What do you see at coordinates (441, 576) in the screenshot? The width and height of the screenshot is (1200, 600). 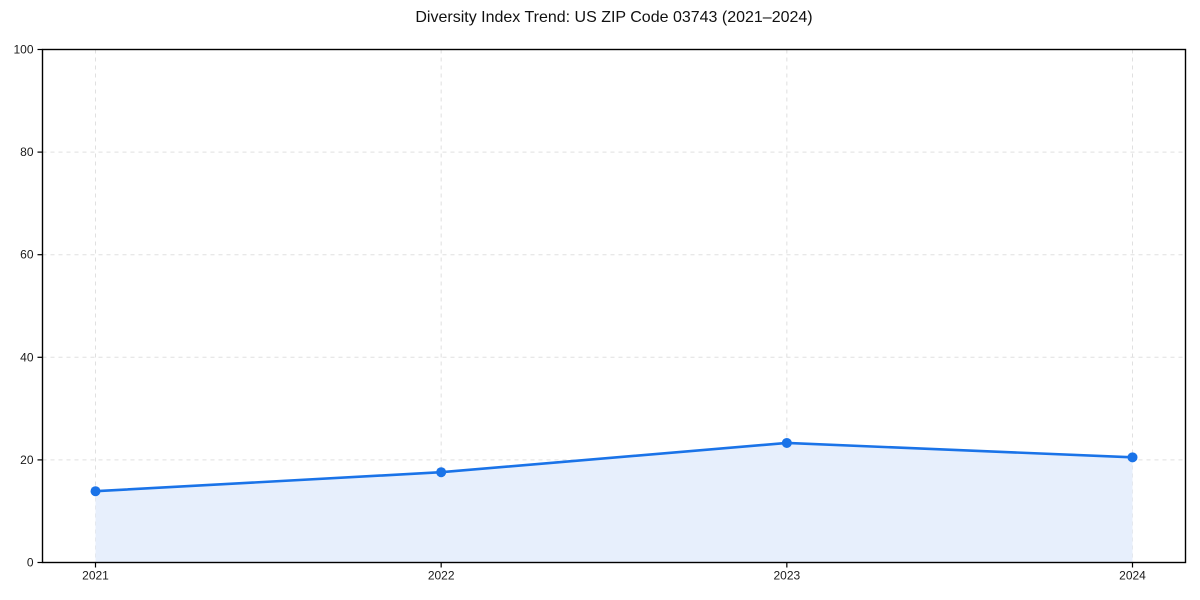 I see `x-tick-label: 2022` at bounding box center [441, 576].